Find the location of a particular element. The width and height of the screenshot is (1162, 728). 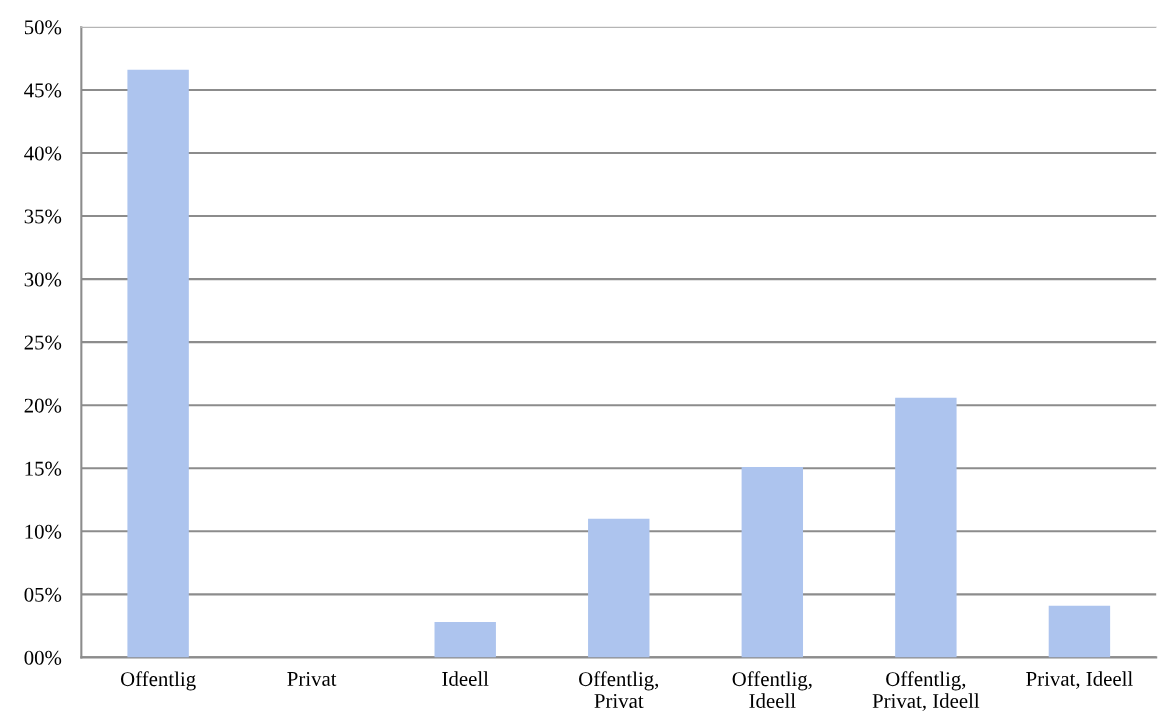

y-tick-label: 45% is located at coordinates (43, 90).